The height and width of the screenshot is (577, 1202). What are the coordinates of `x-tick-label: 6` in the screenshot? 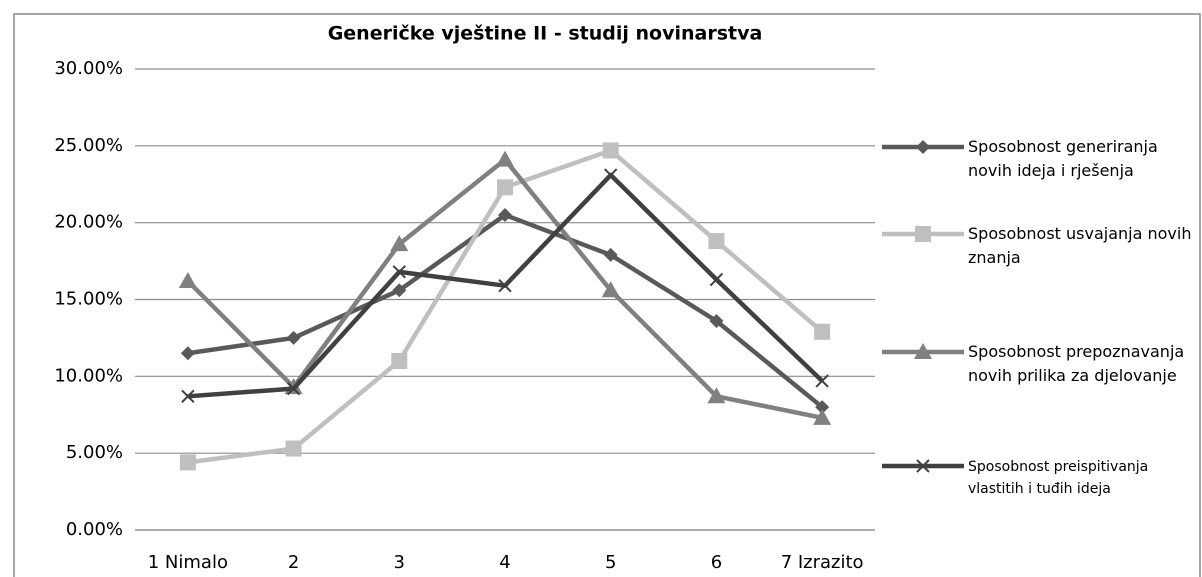 It's located at (716, 562).